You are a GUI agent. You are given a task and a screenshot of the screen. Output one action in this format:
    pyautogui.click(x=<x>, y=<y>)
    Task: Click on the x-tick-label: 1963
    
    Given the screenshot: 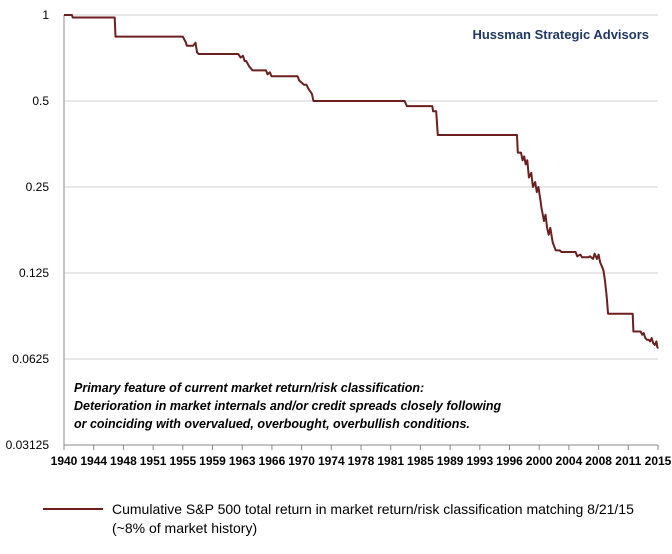 What is the action you would take?
    pyautogui.click(x=242, y=461)
    